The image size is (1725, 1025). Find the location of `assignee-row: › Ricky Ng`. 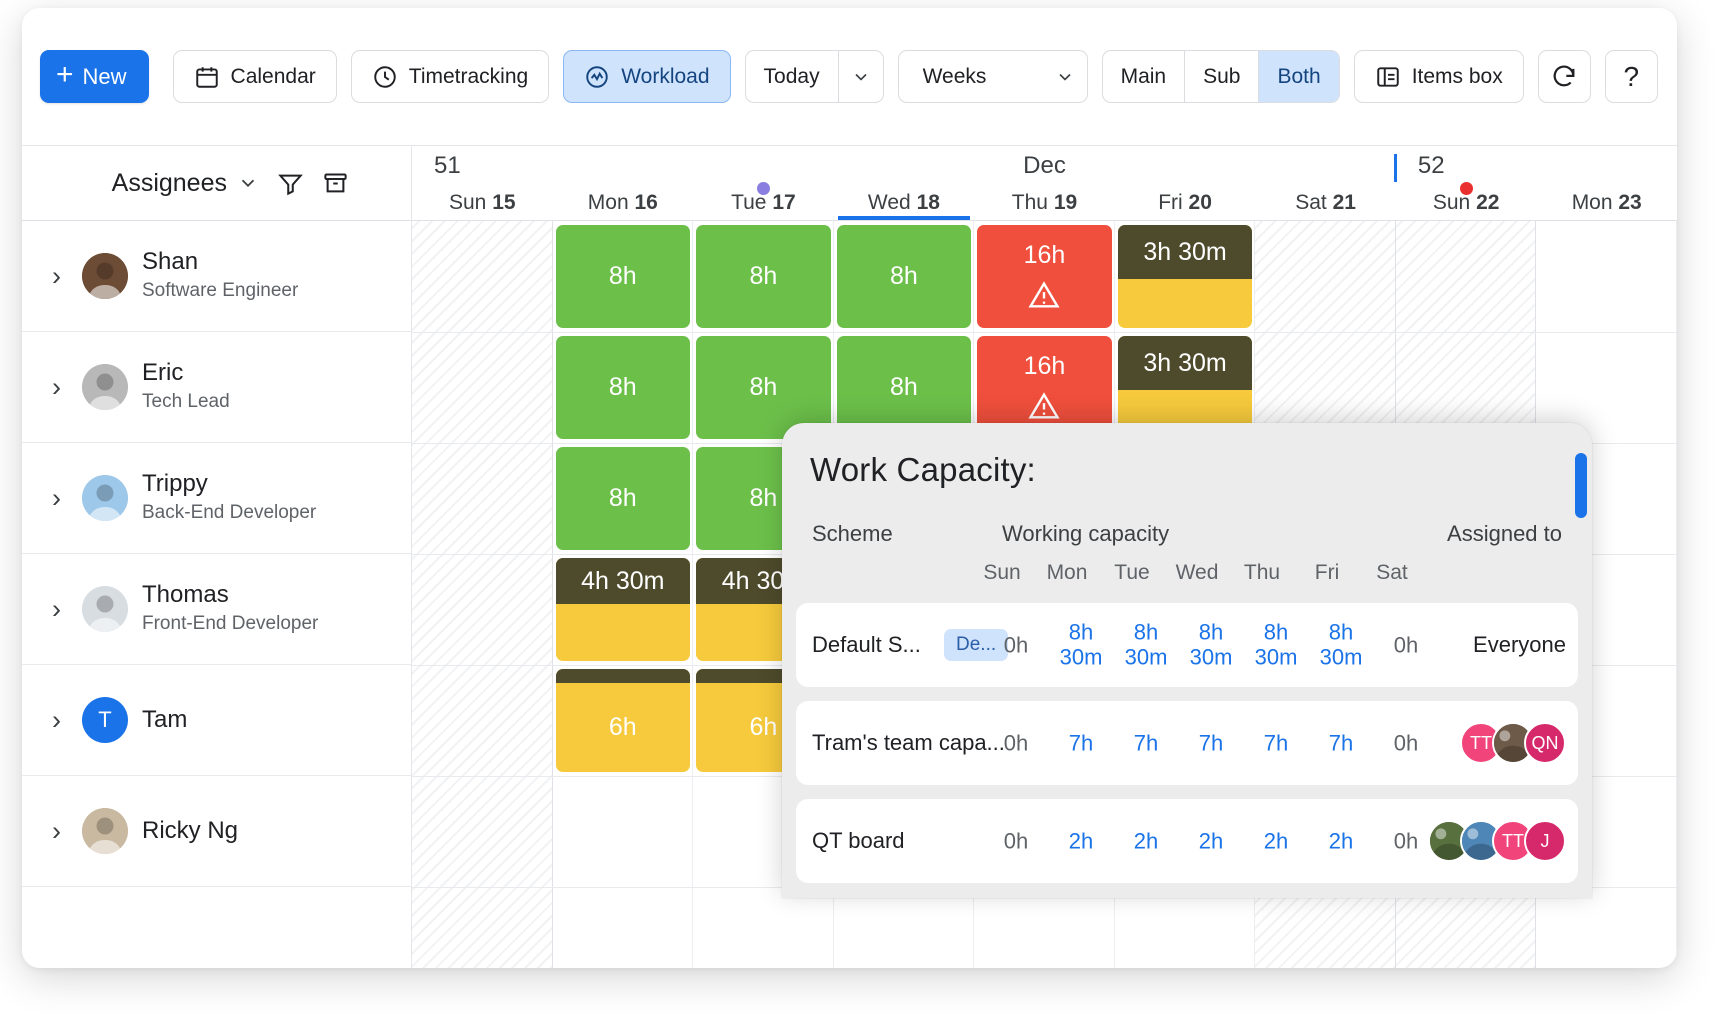

assignee-row: › Ricky Ng is located at coordinates (216, 831).